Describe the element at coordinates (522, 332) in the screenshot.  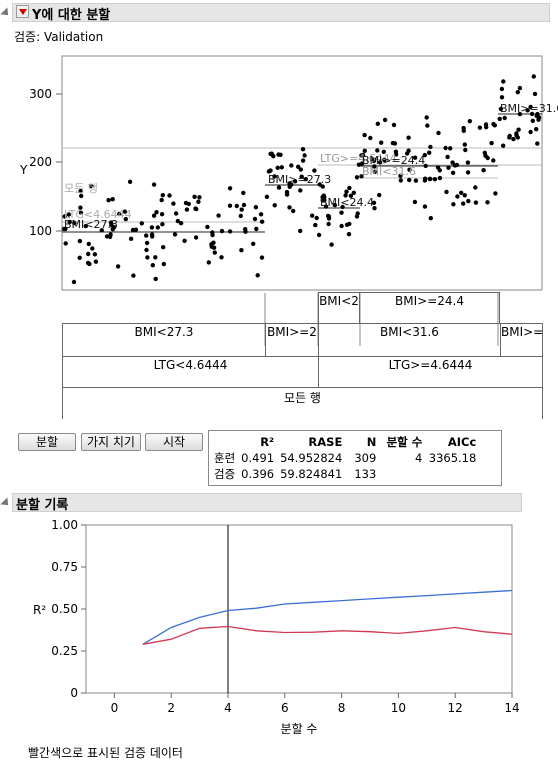
I see `tree-node-label: BMI>=` at that location.